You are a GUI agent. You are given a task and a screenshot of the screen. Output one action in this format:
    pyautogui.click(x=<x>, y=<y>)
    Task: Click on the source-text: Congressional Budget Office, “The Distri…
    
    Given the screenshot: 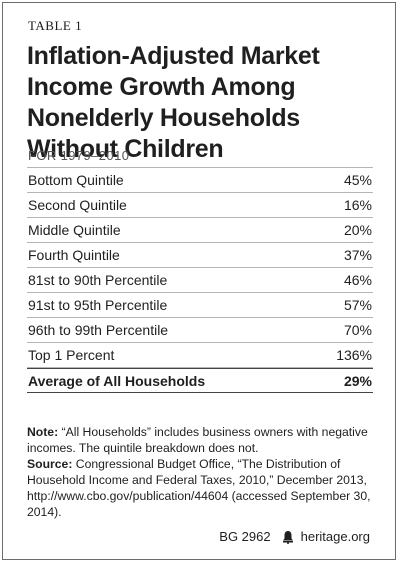 What is the action you would take?
    pyautogui.click(x=199, y=488)
    